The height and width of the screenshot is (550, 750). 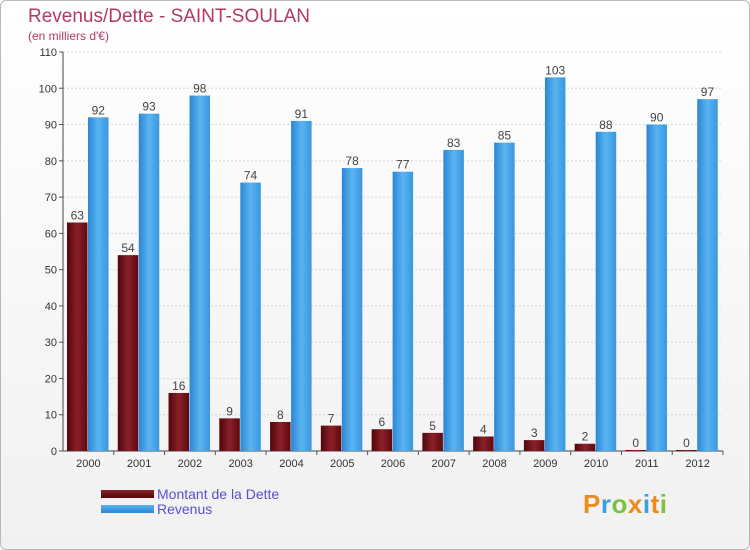 I want to click on data-label-dette: 6, so click(x=382, y=422).